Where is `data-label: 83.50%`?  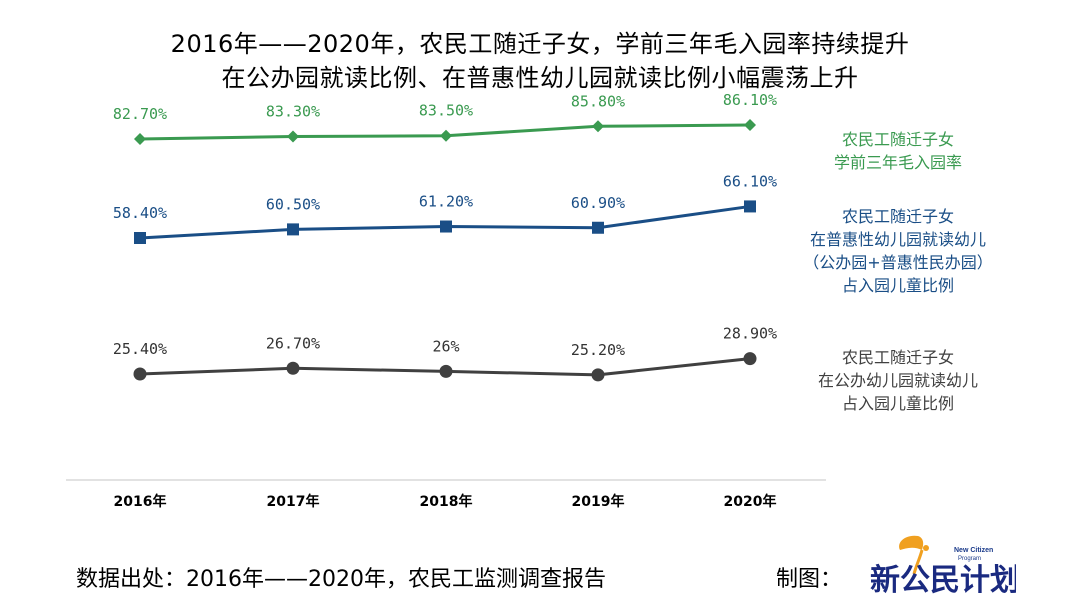
data-label: 83.50% is located at coordinates (446, 111).